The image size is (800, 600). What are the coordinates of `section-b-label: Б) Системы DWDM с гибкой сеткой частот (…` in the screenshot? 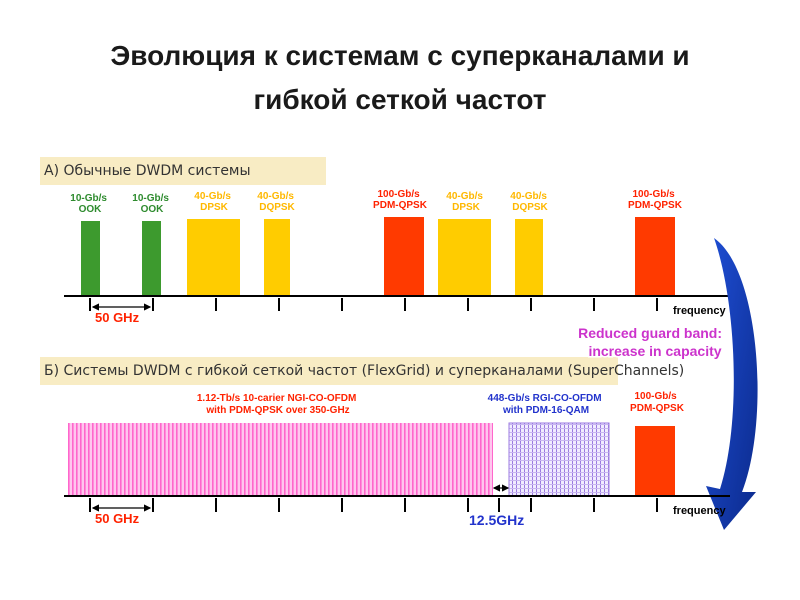 It's located at (362, 371).